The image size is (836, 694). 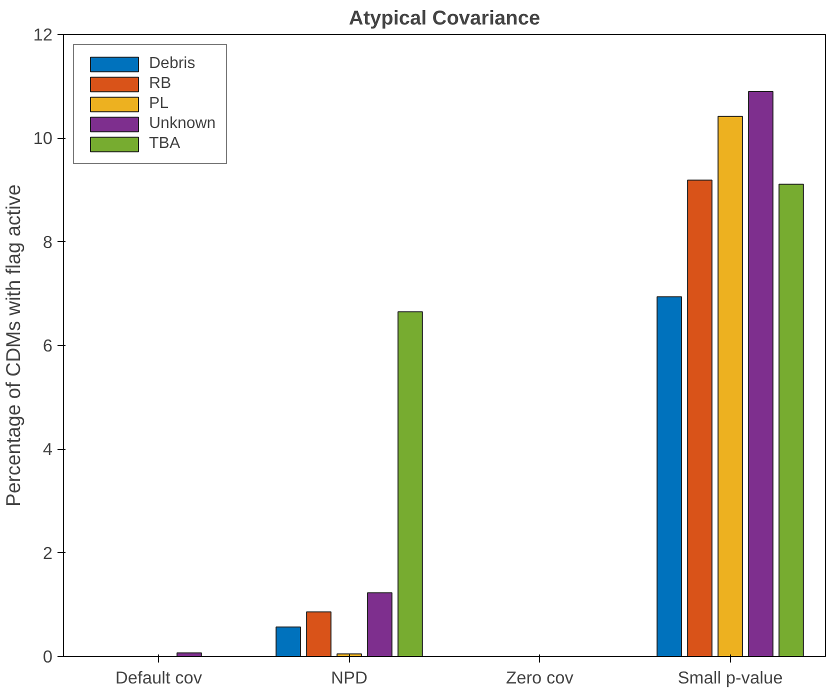 What do you see at coordinates (159, 104) in the screenshot?
I see `legend-label: PL` at bounding box center [159, 104].